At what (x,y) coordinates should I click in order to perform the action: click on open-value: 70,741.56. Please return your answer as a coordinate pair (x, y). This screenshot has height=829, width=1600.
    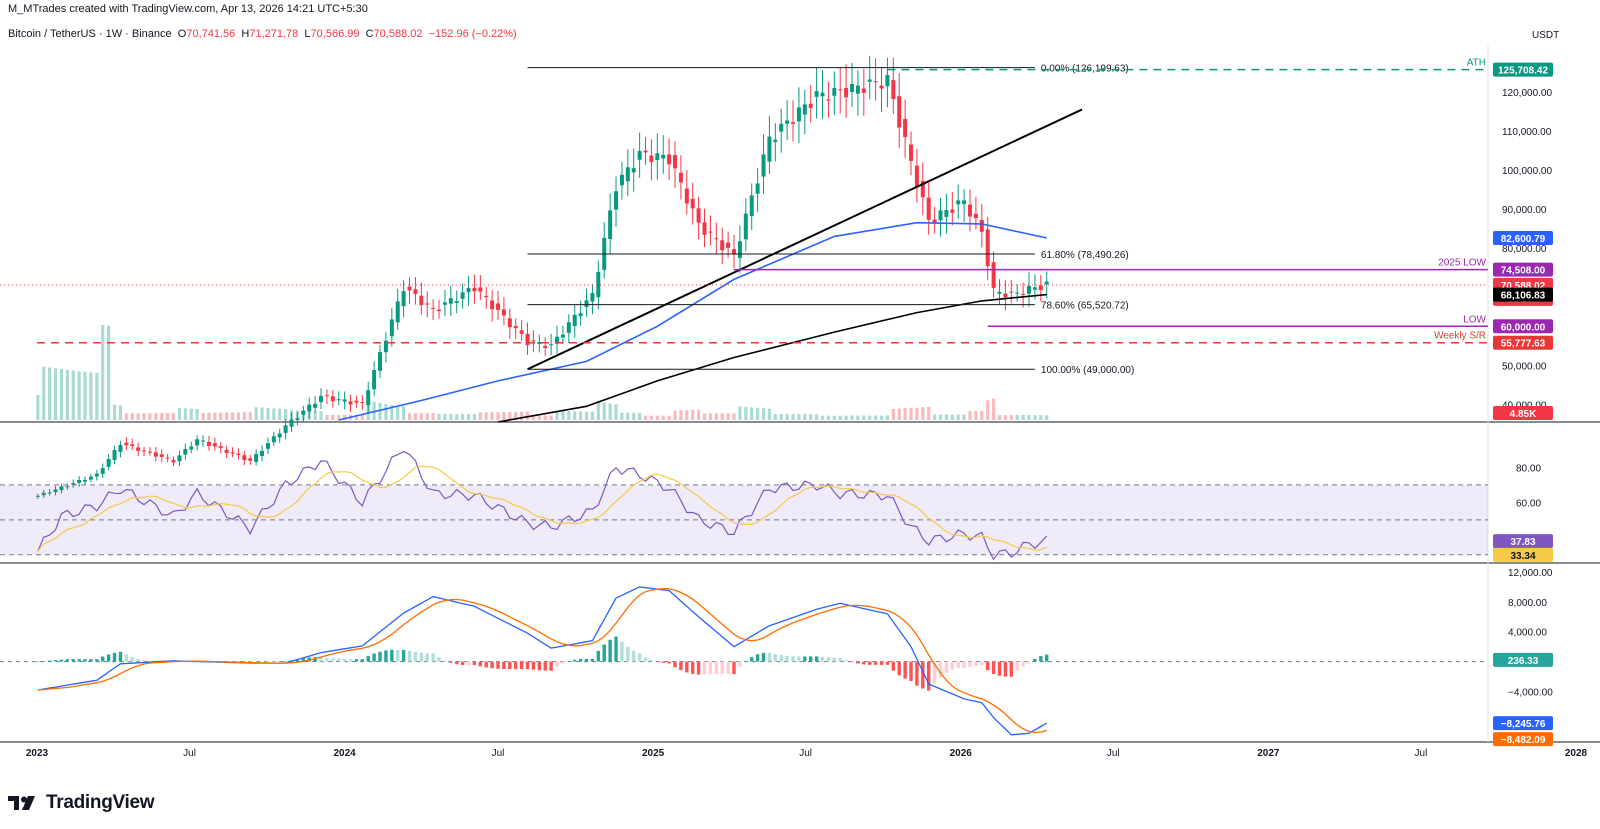
    Looking at the image, I should click on (211, 34).